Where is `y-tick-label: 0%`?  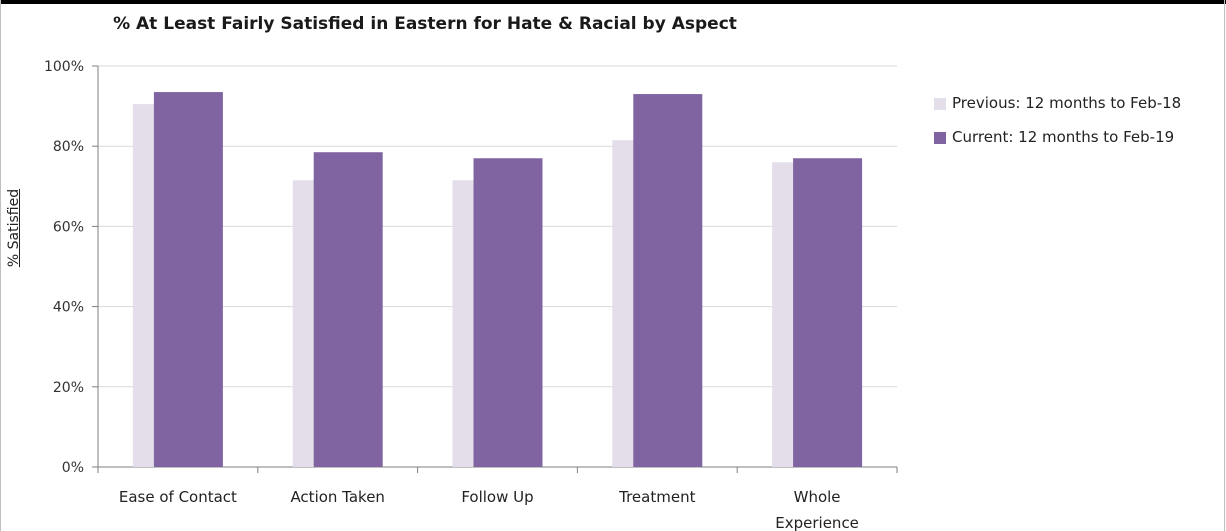
y-tick-label: 0% is located at coordinates (73, 468).